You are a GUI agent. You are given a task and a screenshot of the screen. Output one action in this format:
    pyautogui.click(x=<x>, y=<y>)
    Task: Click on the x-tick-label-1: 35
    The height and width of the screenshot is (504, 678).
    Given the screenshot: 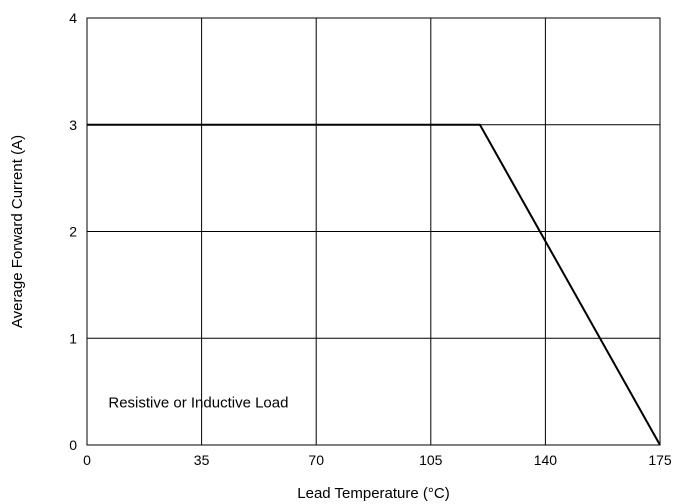 What is the action you would take?
    pyautogui.click(x=202, y=460)
    